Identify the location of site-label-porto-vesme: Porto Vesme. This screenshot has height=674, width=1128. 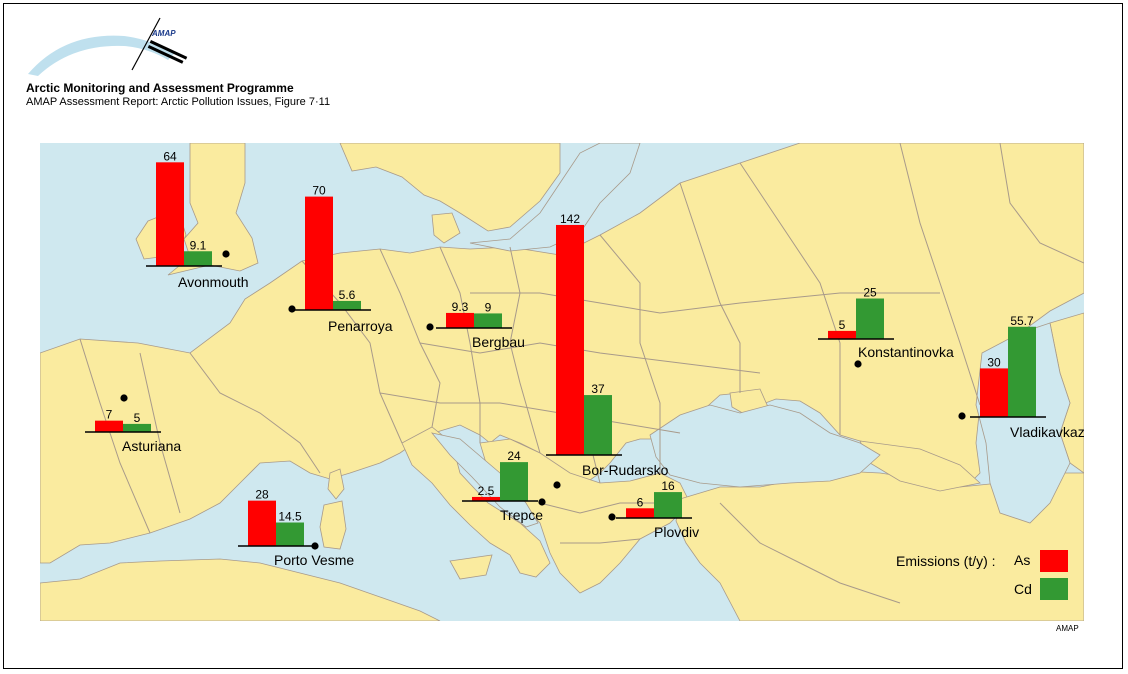
(314, 560).